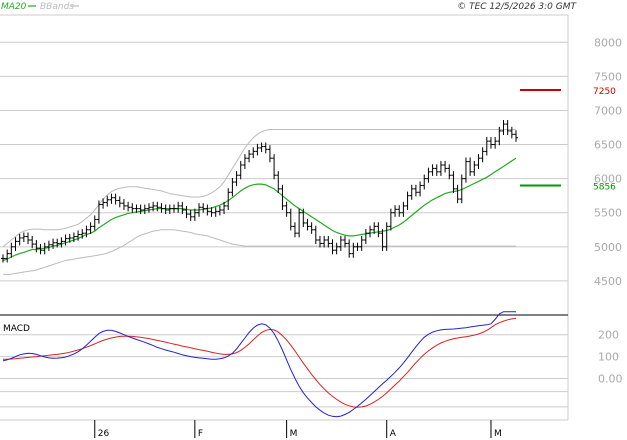 The image size is (627, 440). I want to click on macd-axis: 200 100 0.00, so click(610, 357).